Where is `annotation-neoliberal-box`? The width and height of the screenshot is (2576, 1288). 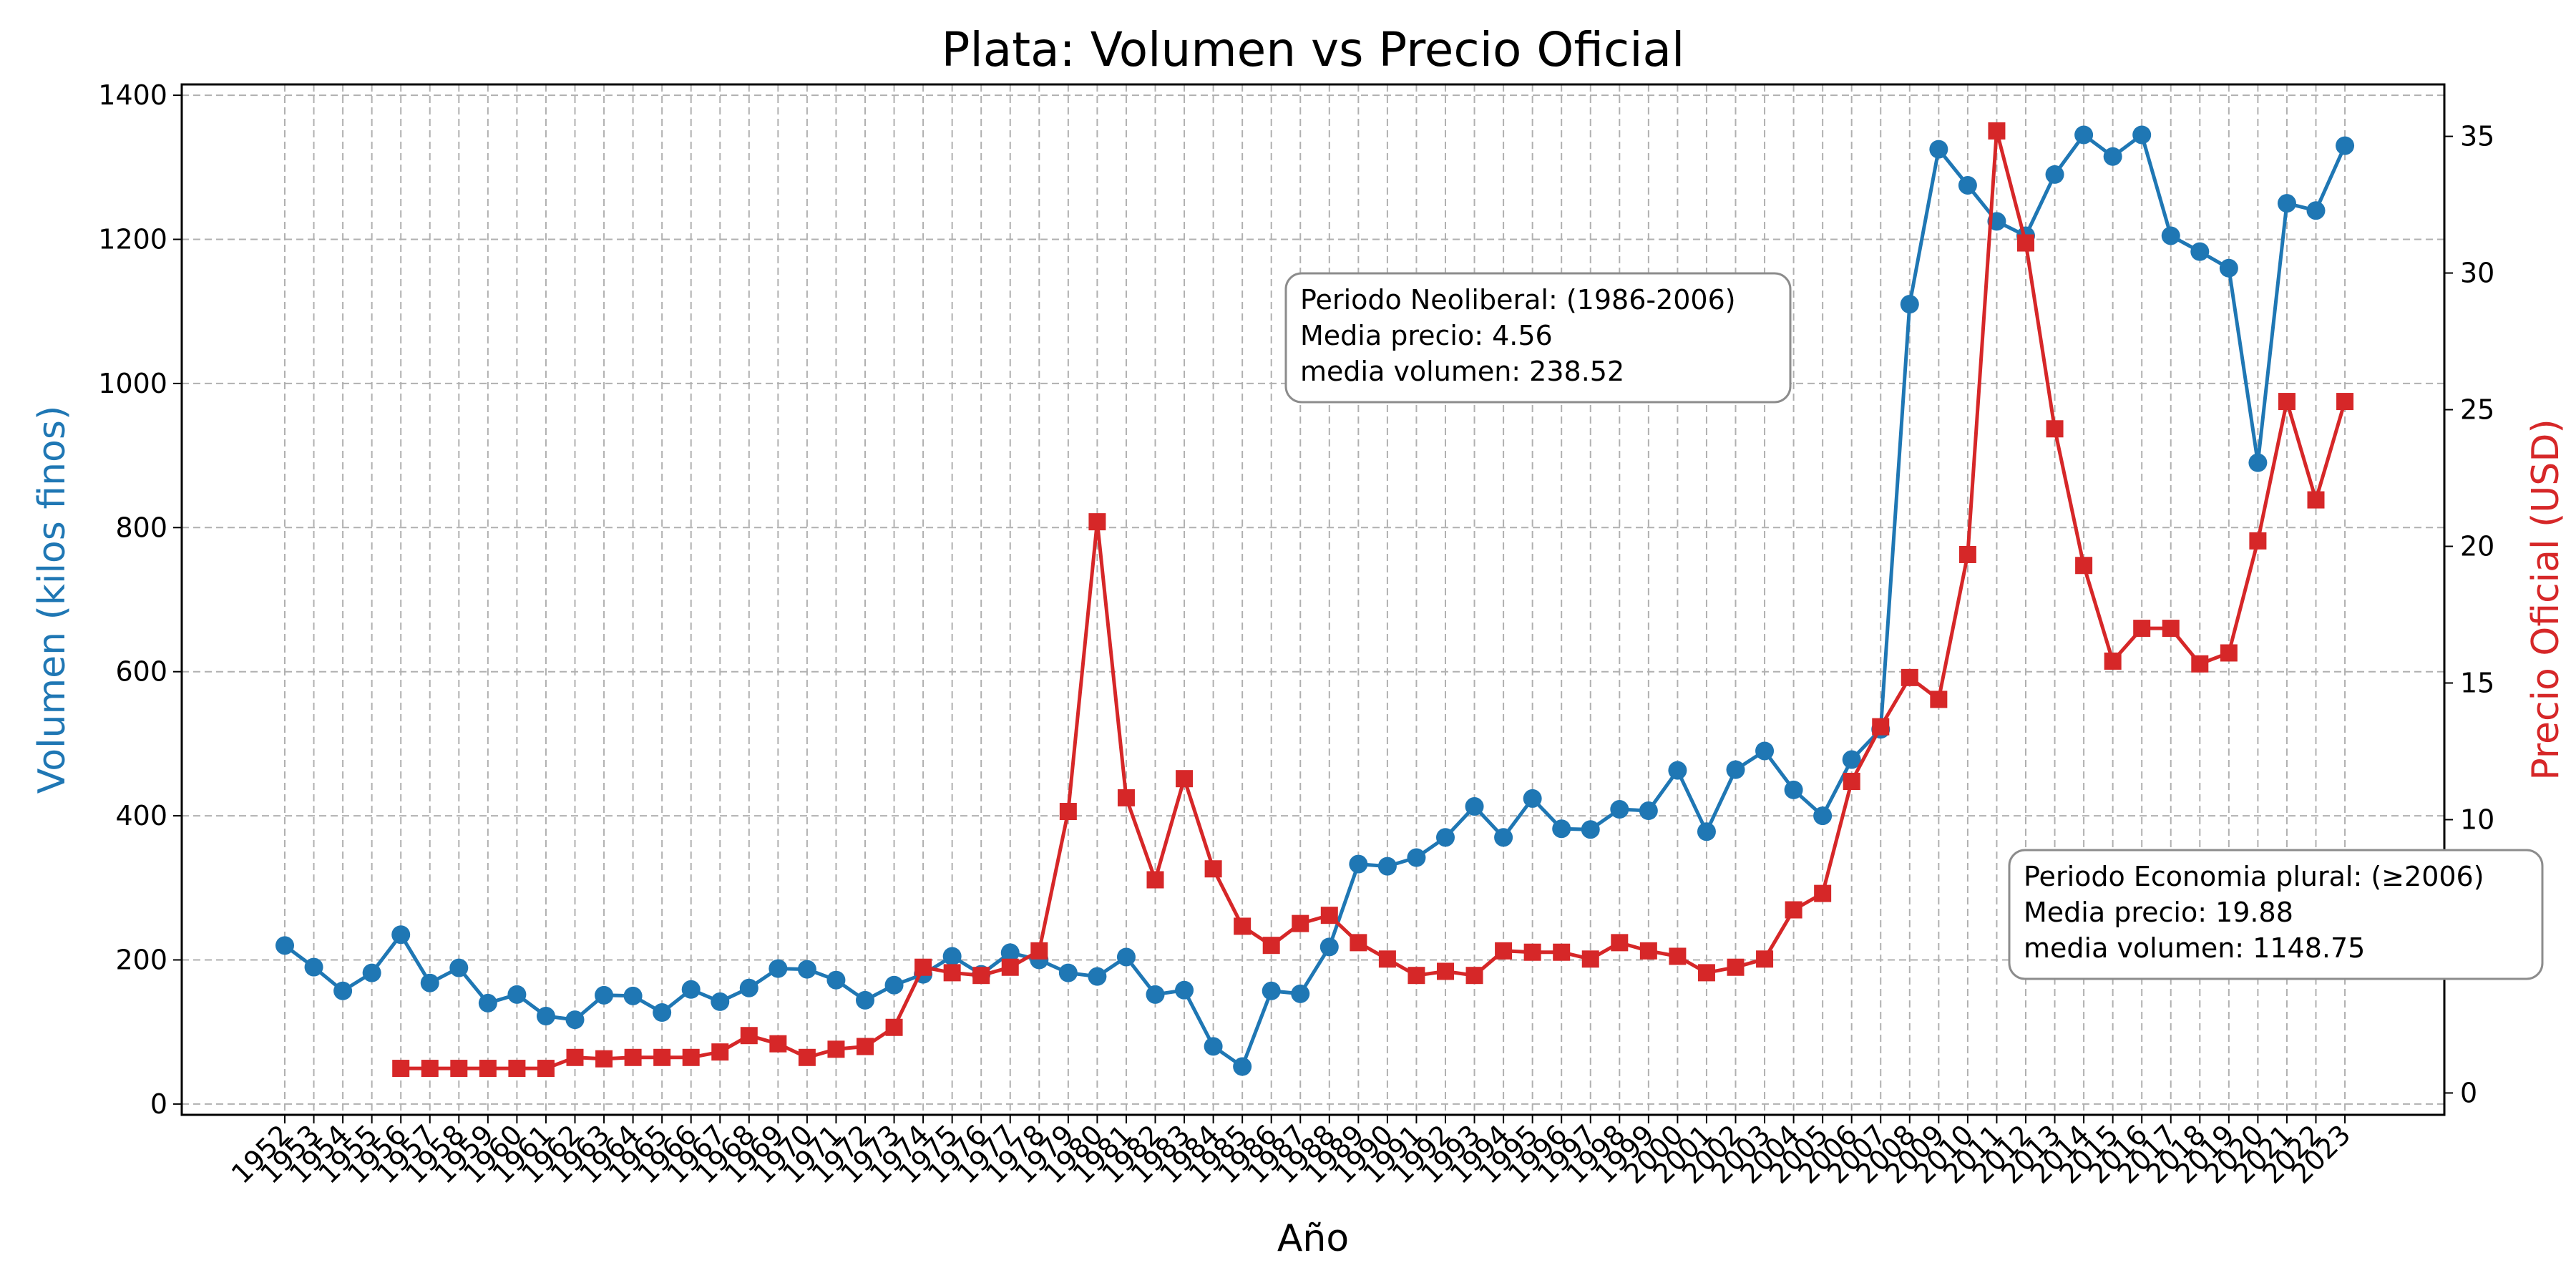
annotation-neoliberal-box is located at coordinates (1538, 338).